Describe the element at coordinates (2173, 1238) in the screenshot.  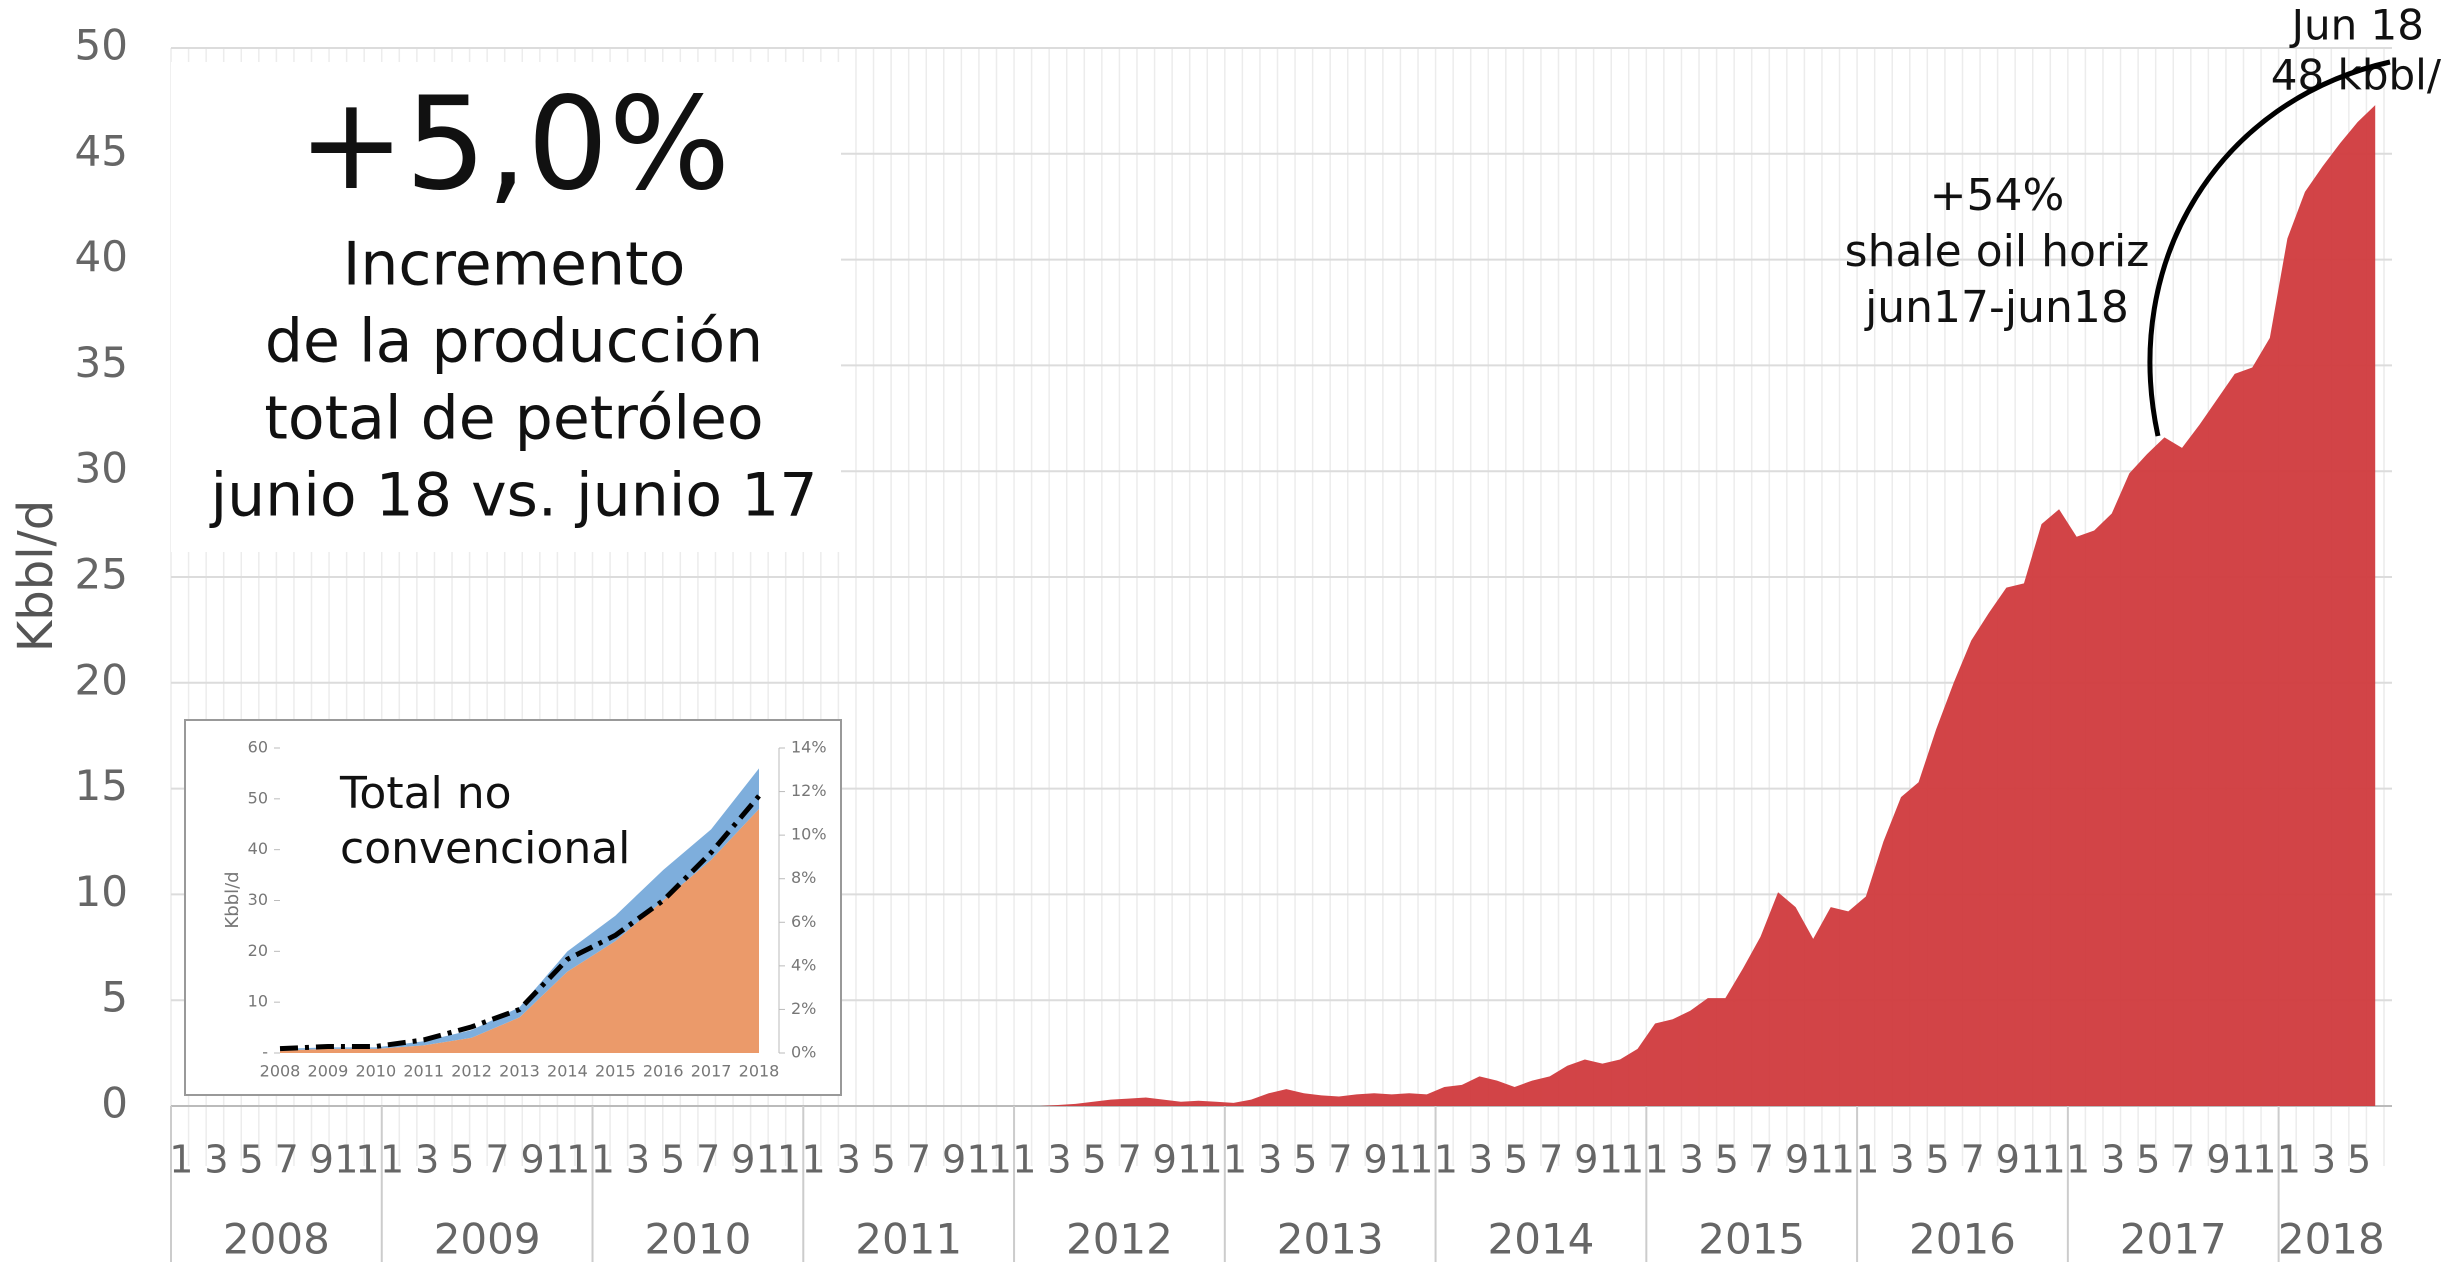
I see `year-label: 2017` at that location.